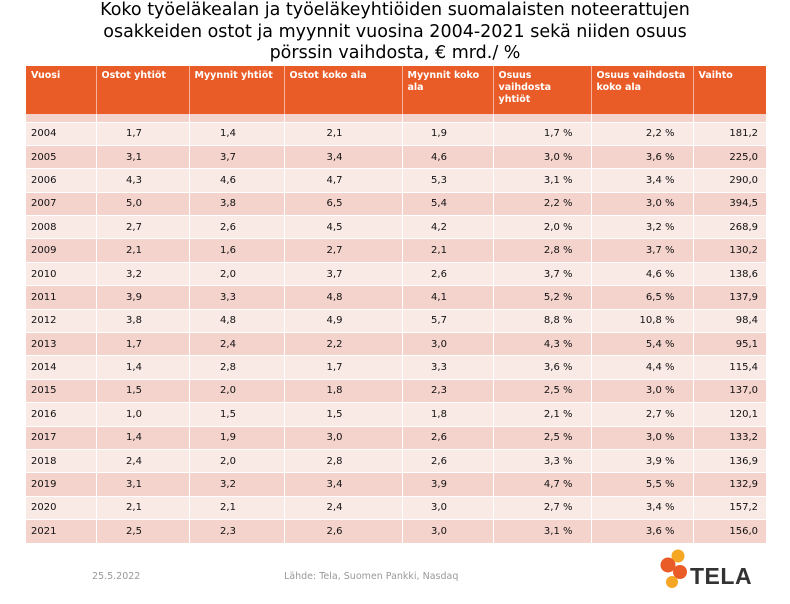  Describe the element at coordinates (61, 274) in the screenshot. I see `table-cell: 2010` at that location.